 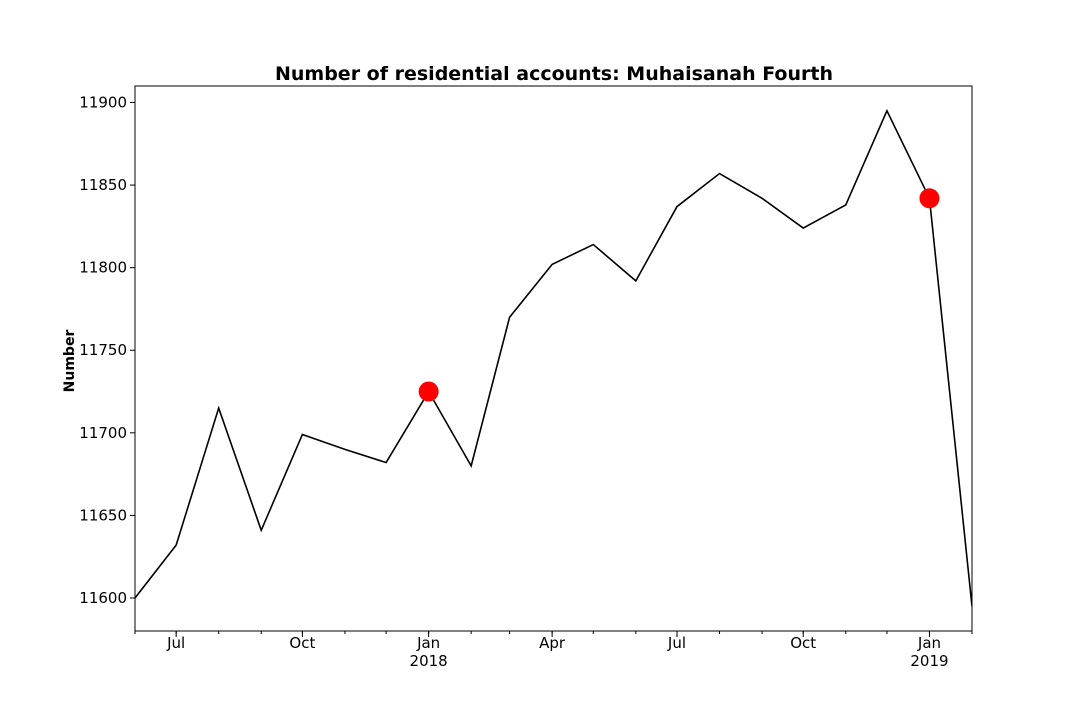 What do you see at coordinates (103, 268) in the screenshot?
I see `y-tick-label: 11800` at bounding box center [103, 268].